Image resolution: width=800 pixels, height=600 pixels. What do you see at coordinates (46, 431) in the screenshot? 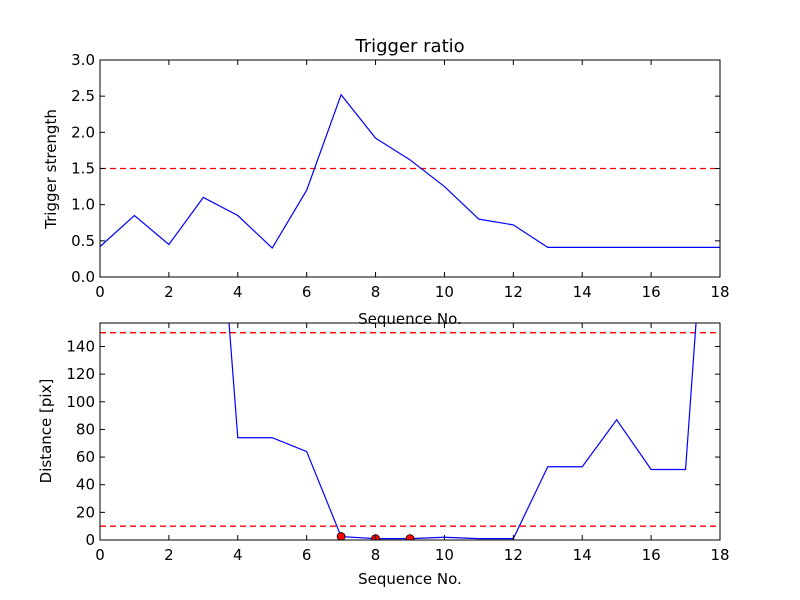
I see `y-axis-label: Distance [pix]` at bounding box center [46, 431].